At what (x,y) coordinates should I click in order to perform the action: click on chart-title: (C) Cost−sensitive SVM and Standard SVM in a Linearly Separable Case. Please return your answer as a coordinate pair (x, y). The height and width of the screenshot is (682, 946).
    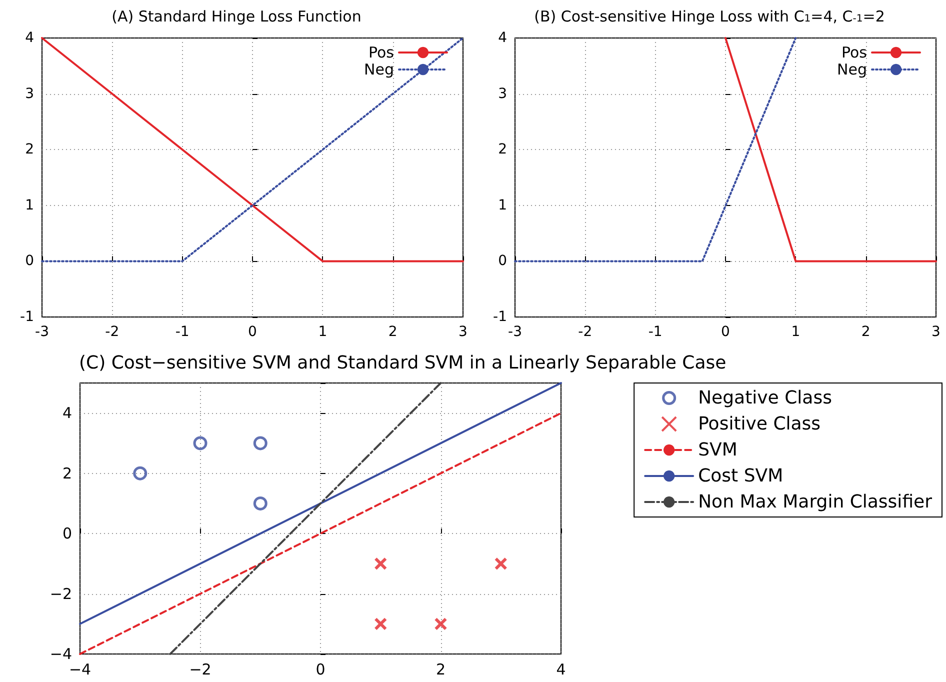
    Looking at the image, I should click on (402, 363).